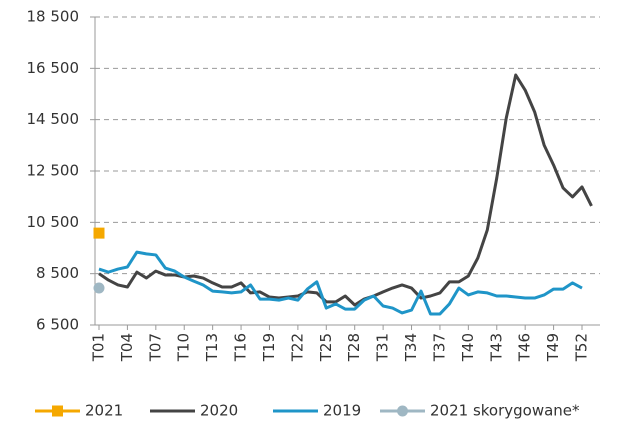 The height and width of the screenshot is (423, 638). Describe the element at coordinates (127, 347) in the screenshot. I see `x-tick-label: T04` at that location.